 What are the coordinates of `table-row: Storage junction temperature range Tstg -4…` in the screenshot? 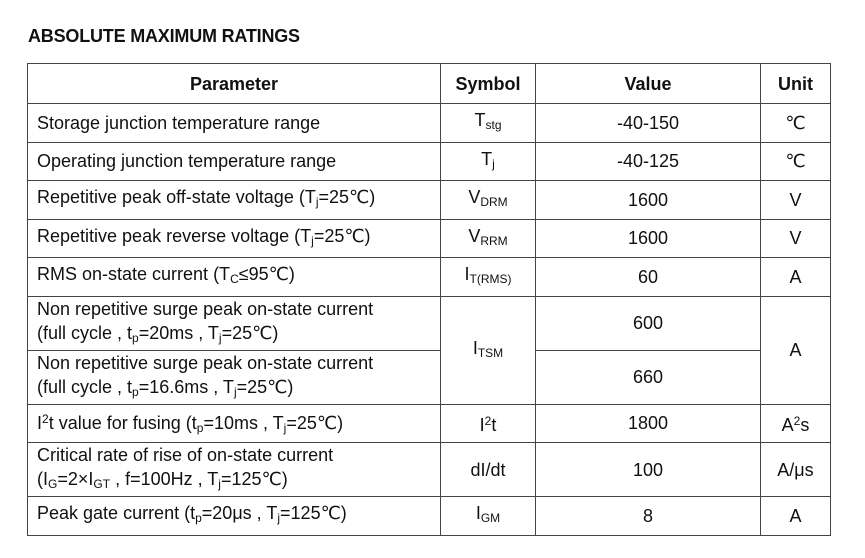 It's located at (429, 123).